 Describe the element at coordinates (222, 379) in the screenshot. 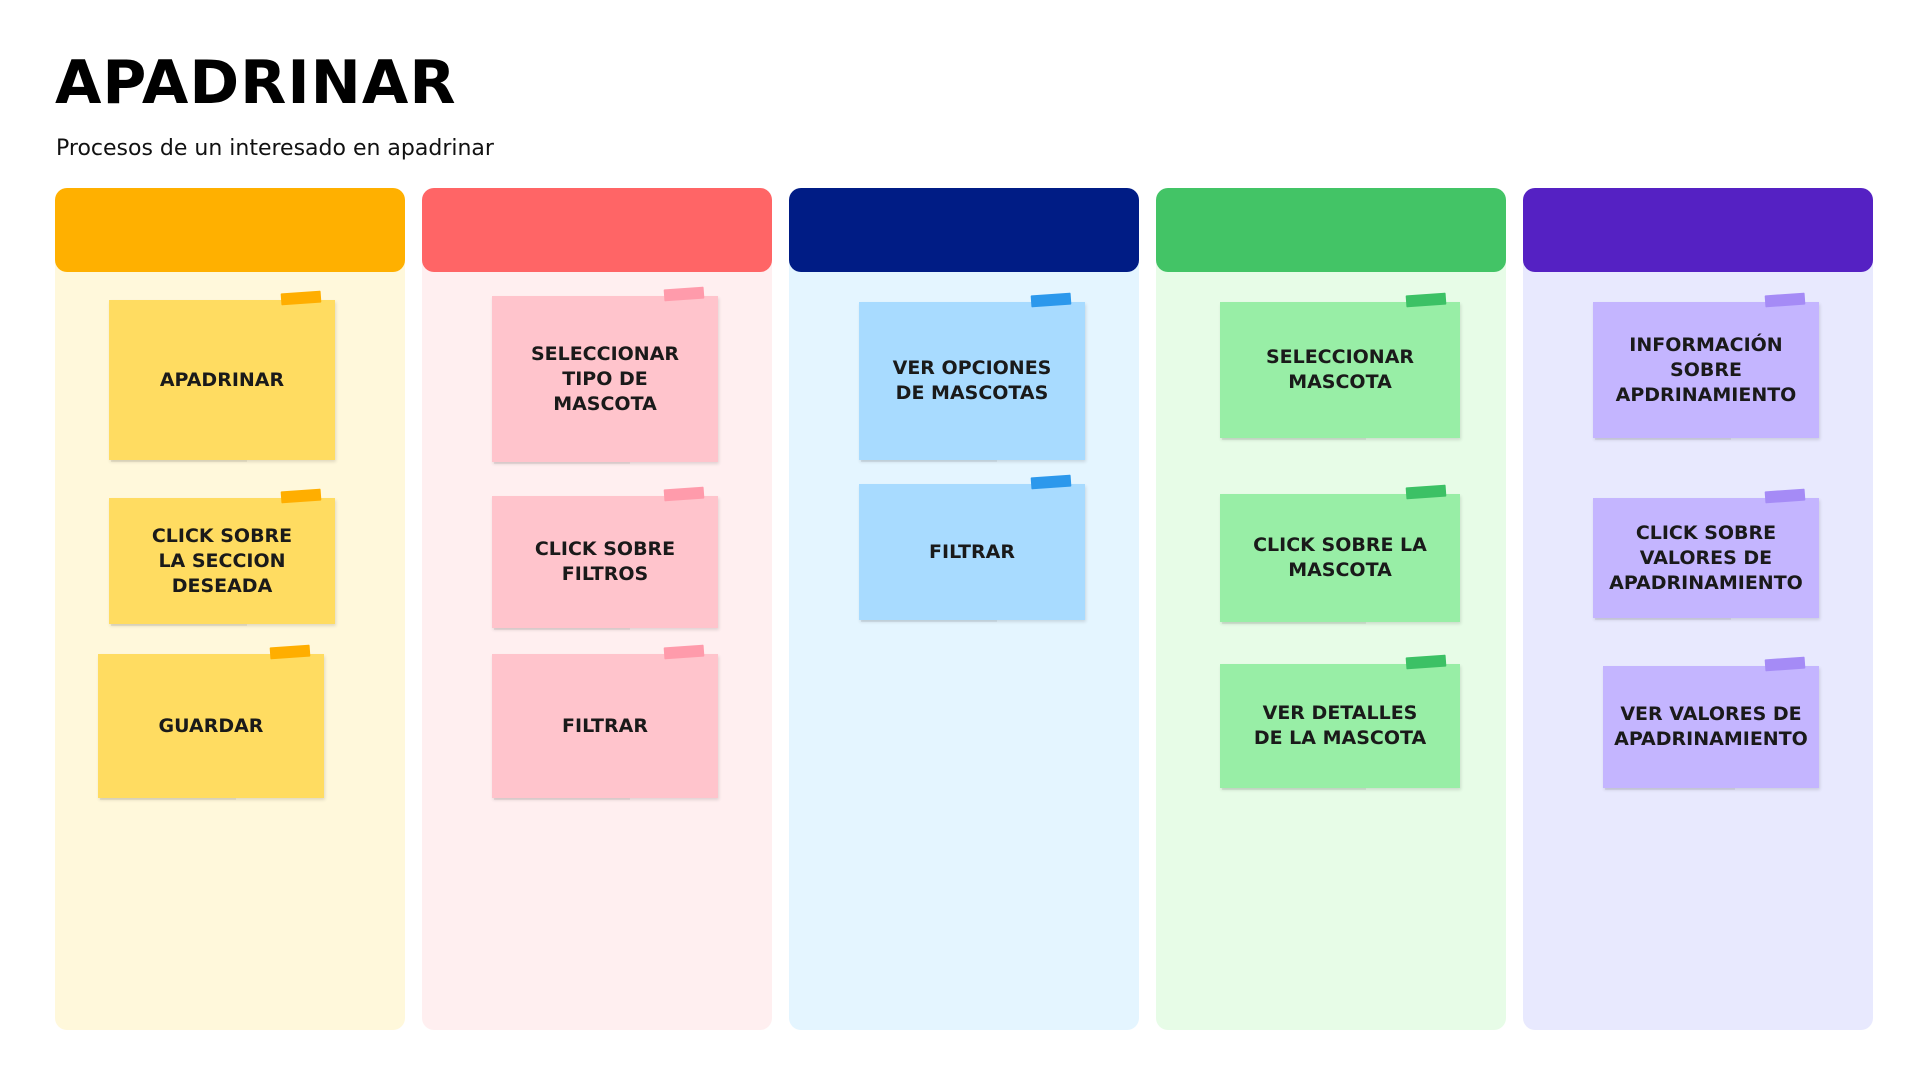

I see `sticky-note-label: APADRINAR` at that location.